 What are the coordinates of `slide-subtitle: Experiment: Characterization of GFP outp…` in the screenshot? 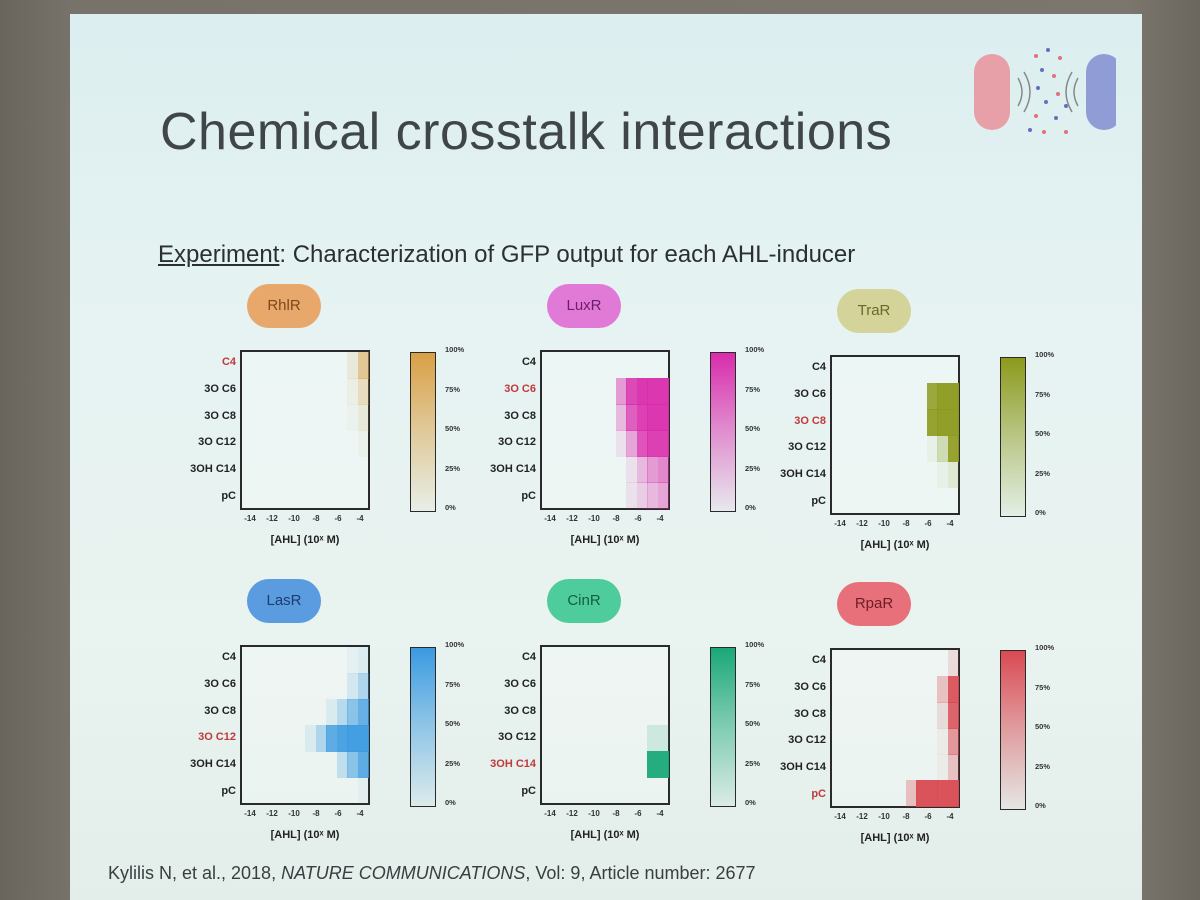 It's located at (506, 255).